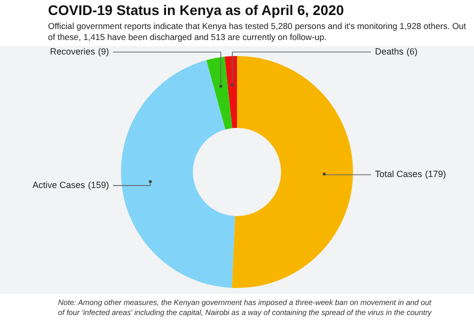 This screenshot has height=324, width=474. Describe the element at coordinates (412, 51) in the screenshot. I see `data-label: (6)` at that location.